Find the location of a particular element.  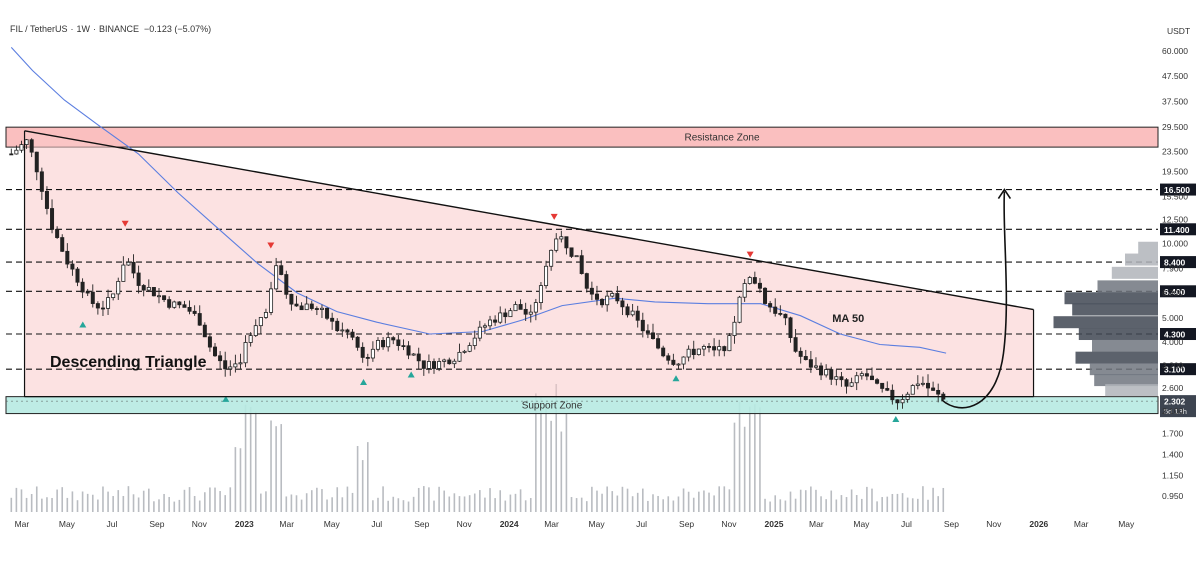

volume-profile-layer is located at coordinates (1105, 319).